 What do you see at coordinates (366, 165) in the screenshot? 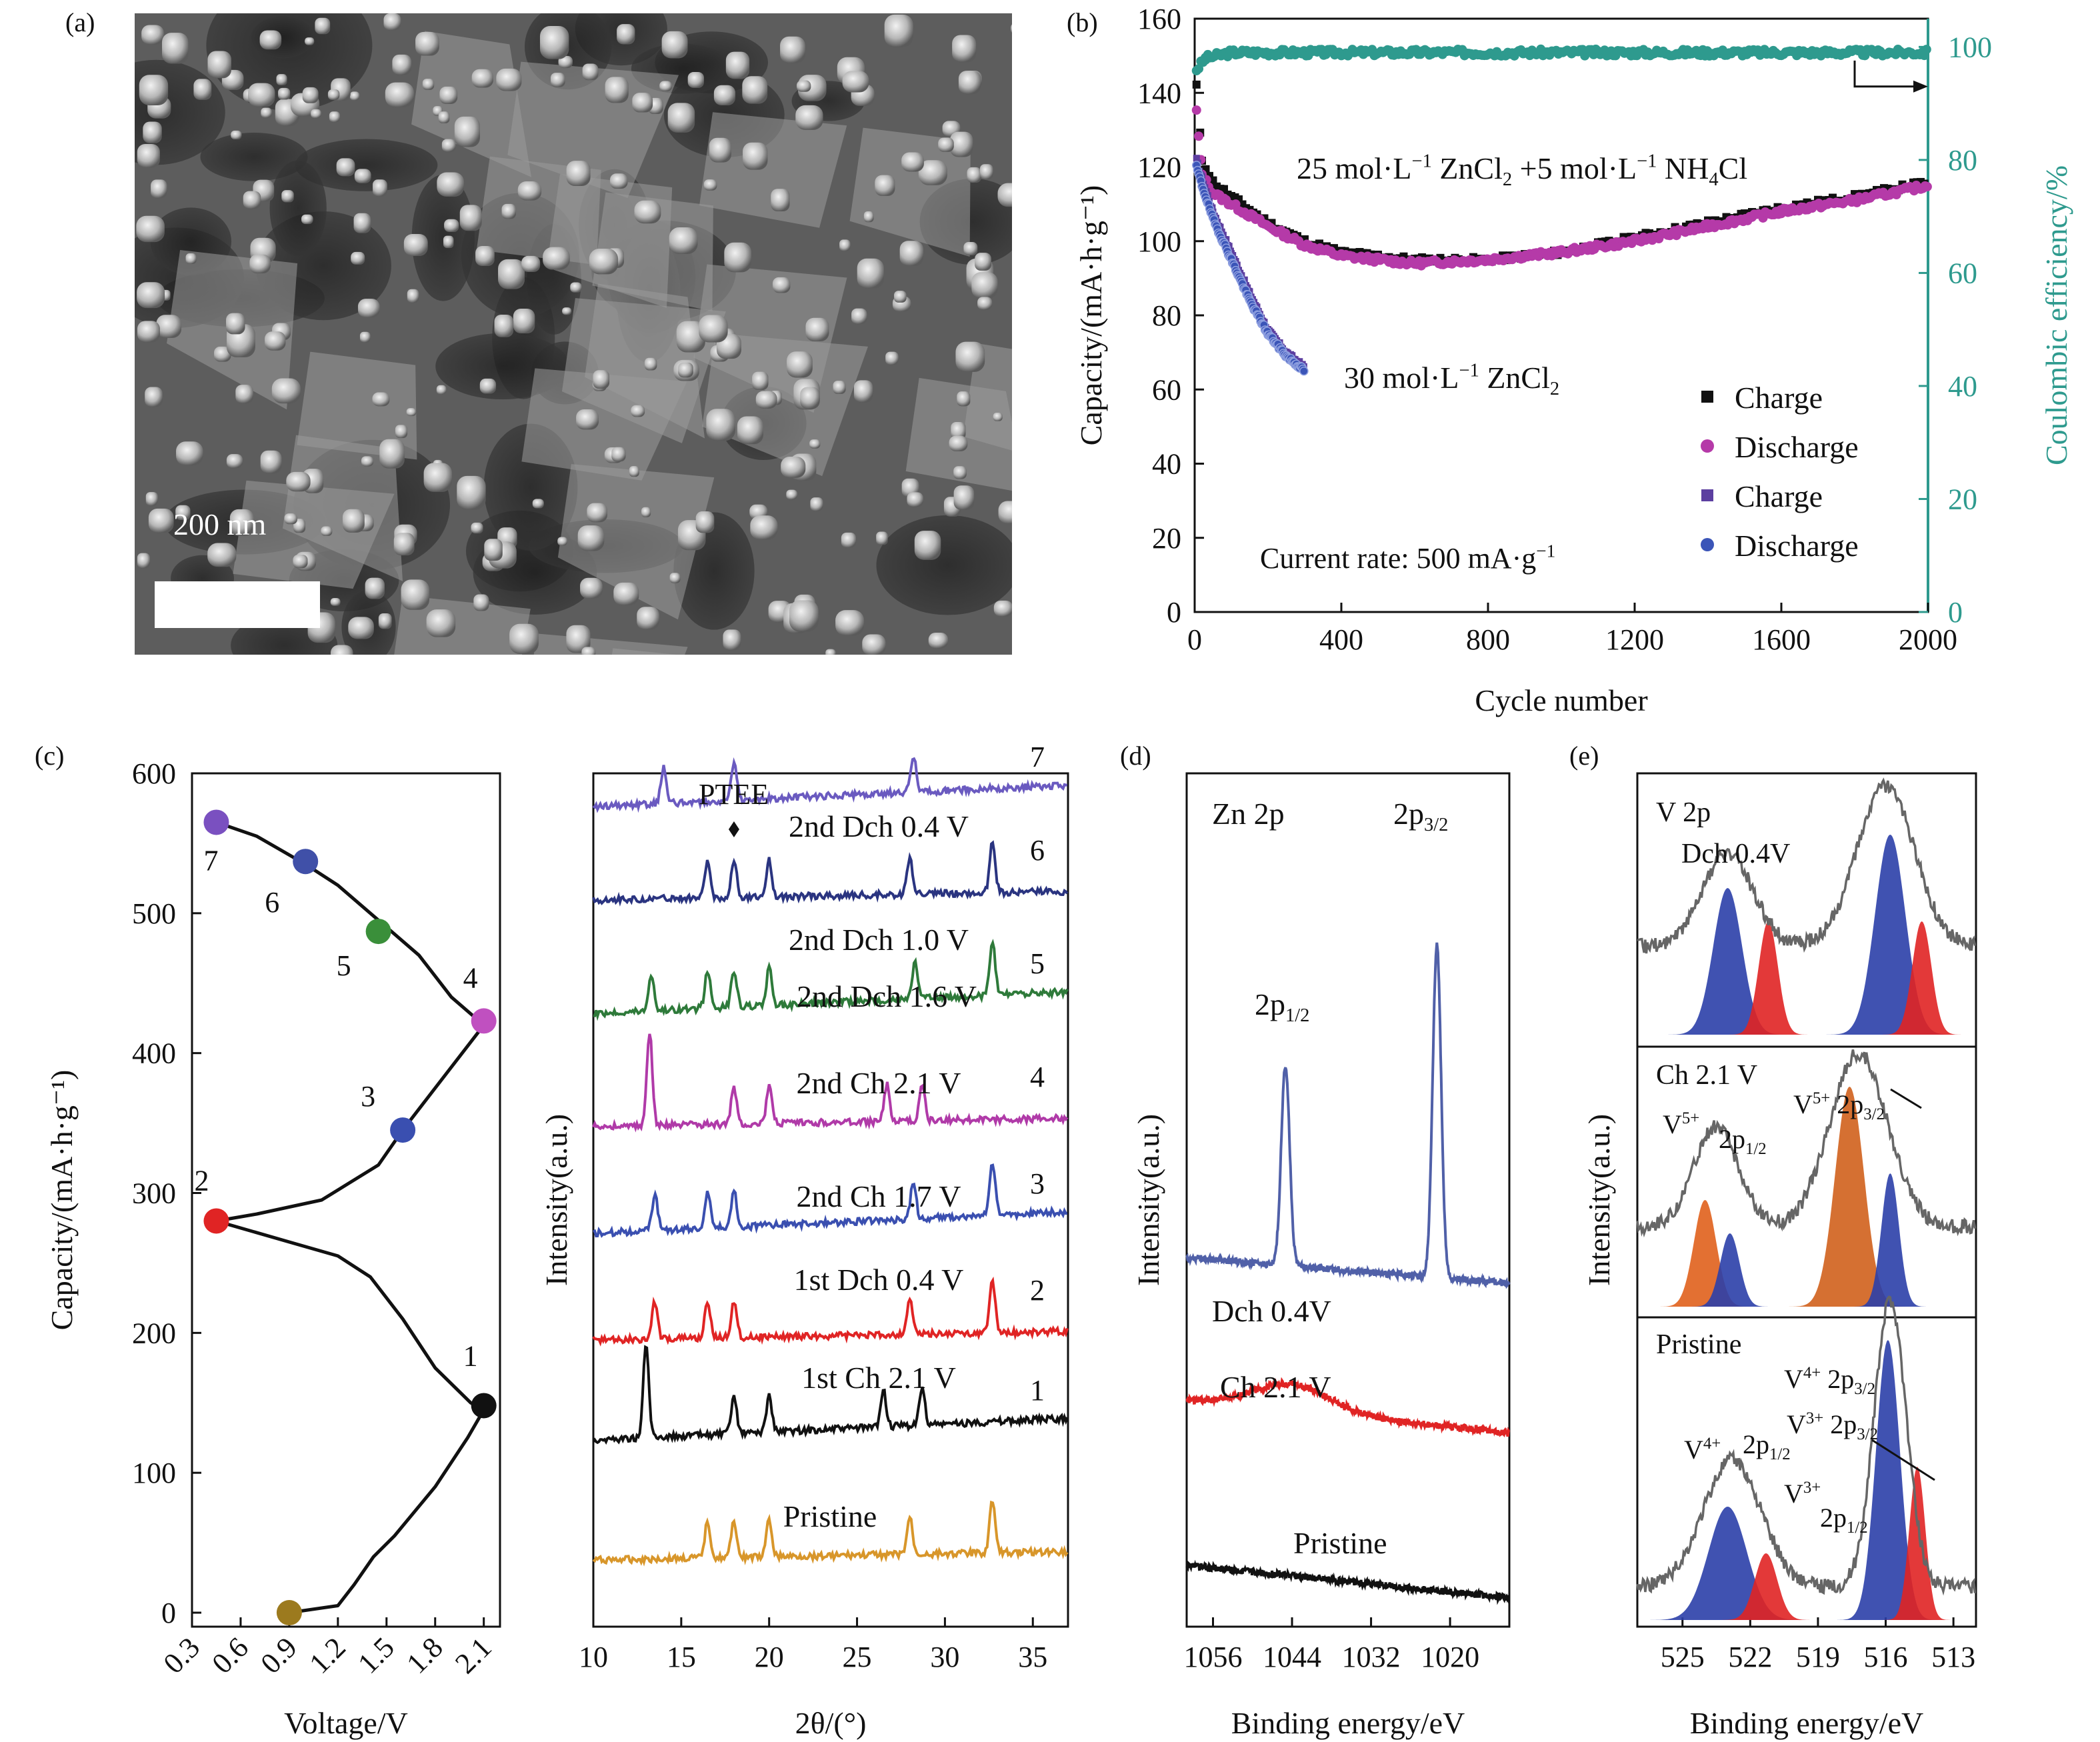
I see `sem-shadow` at bounding box center [366, 165].